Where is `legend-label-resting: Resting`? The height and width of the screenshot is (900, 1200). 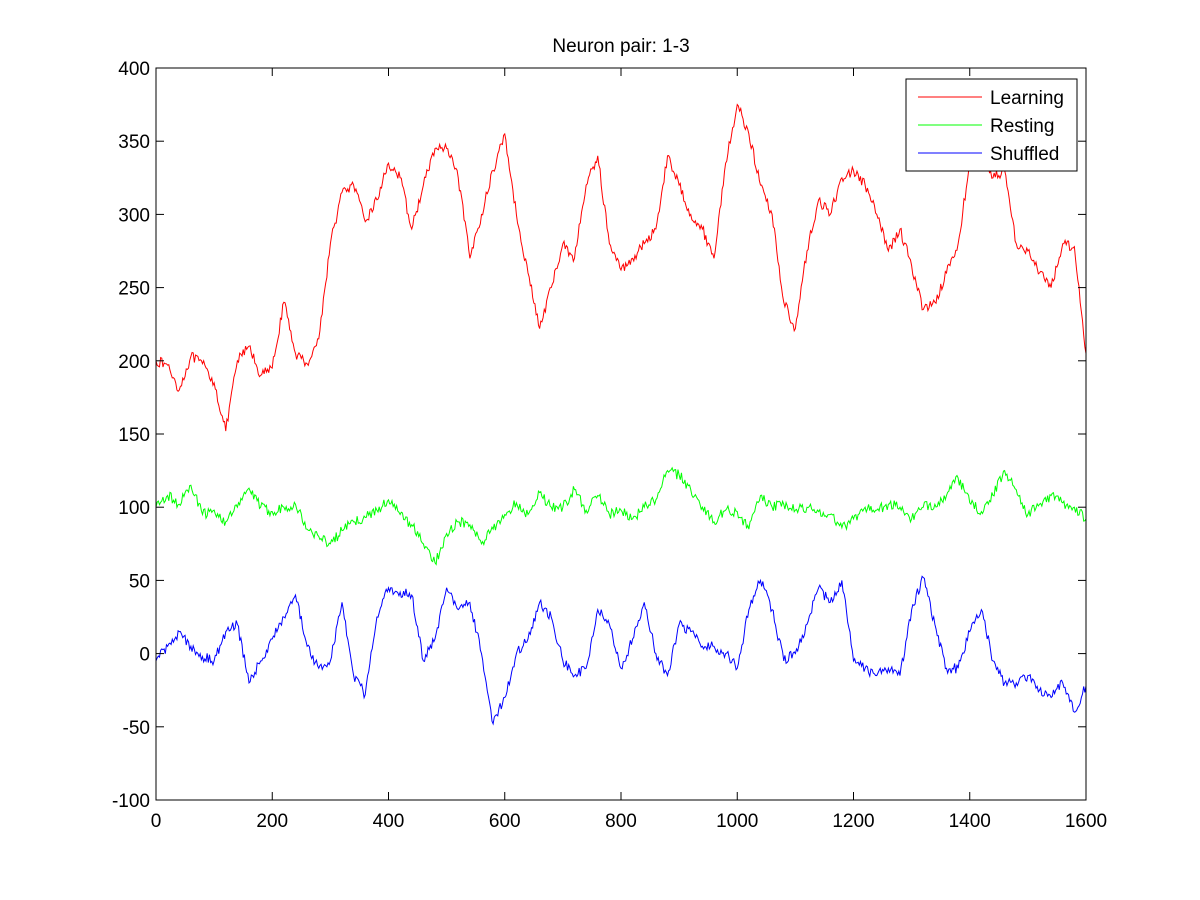
legend-label-resting: Resting is located at coordinates (1022, 126).